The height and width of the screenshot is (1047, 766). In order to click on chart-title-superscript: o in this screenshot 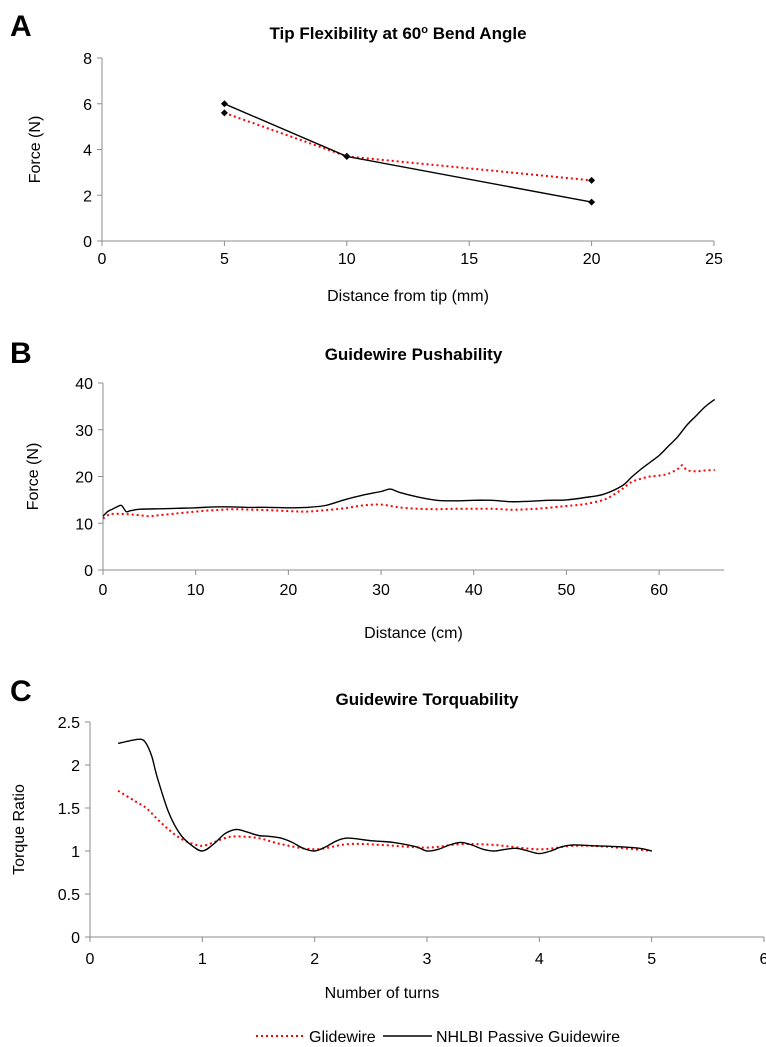, I will do `click(424, 30)`.